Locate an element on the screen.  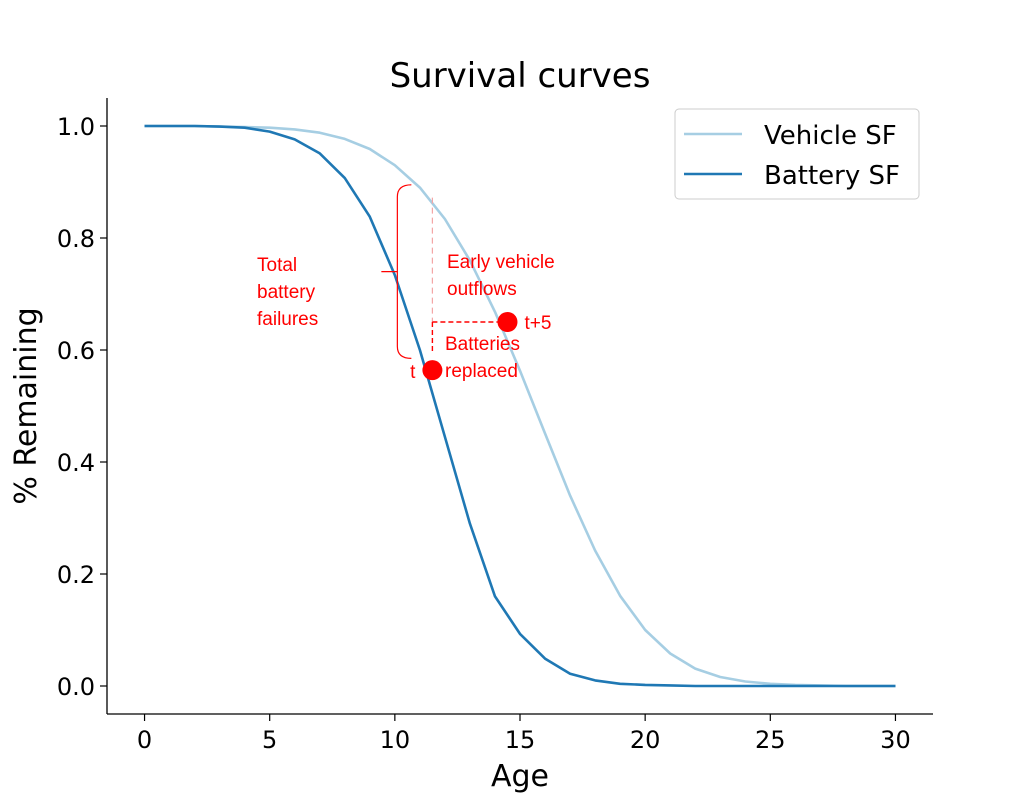
y-tick-label: 0.6 is located at coordinates (76, 351).